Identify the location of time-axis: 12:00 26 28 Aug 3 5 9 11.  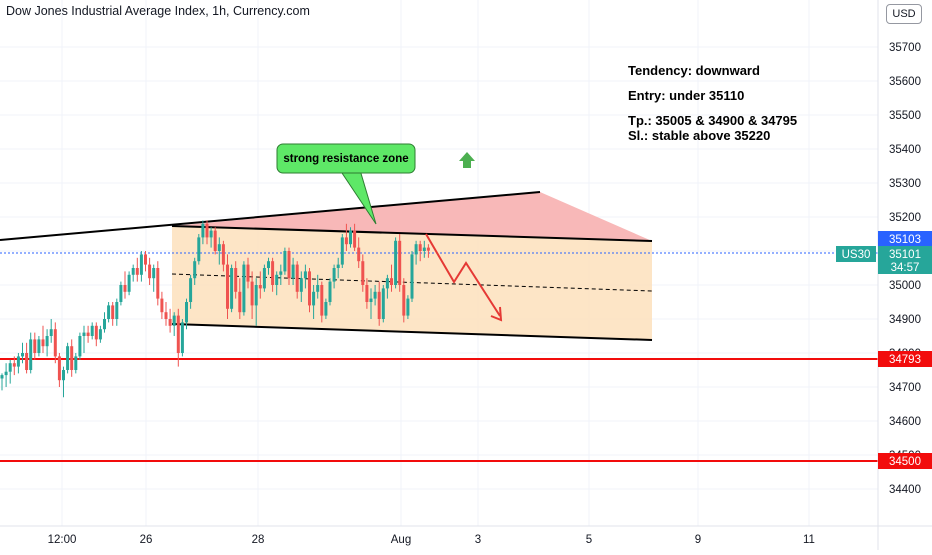
(431, 540).